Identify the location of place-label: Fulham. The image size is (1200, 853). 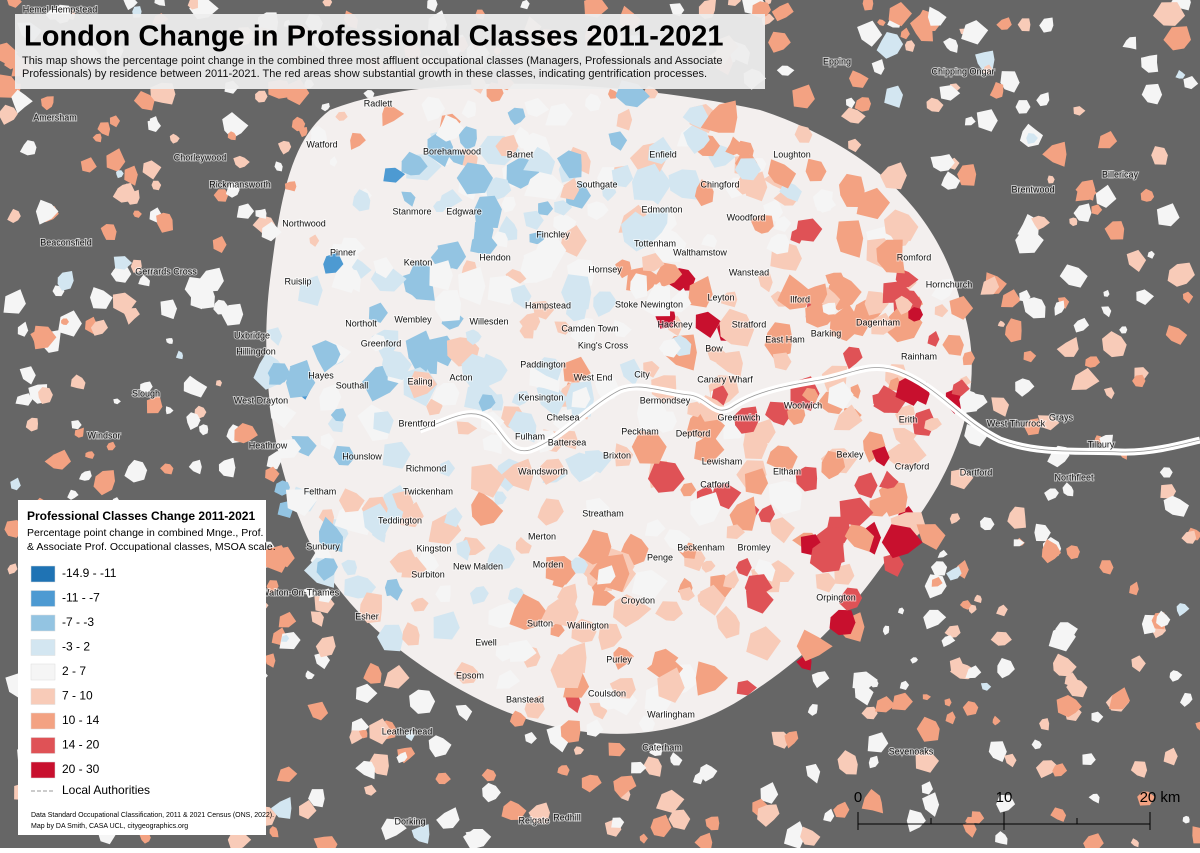
(530, 436).